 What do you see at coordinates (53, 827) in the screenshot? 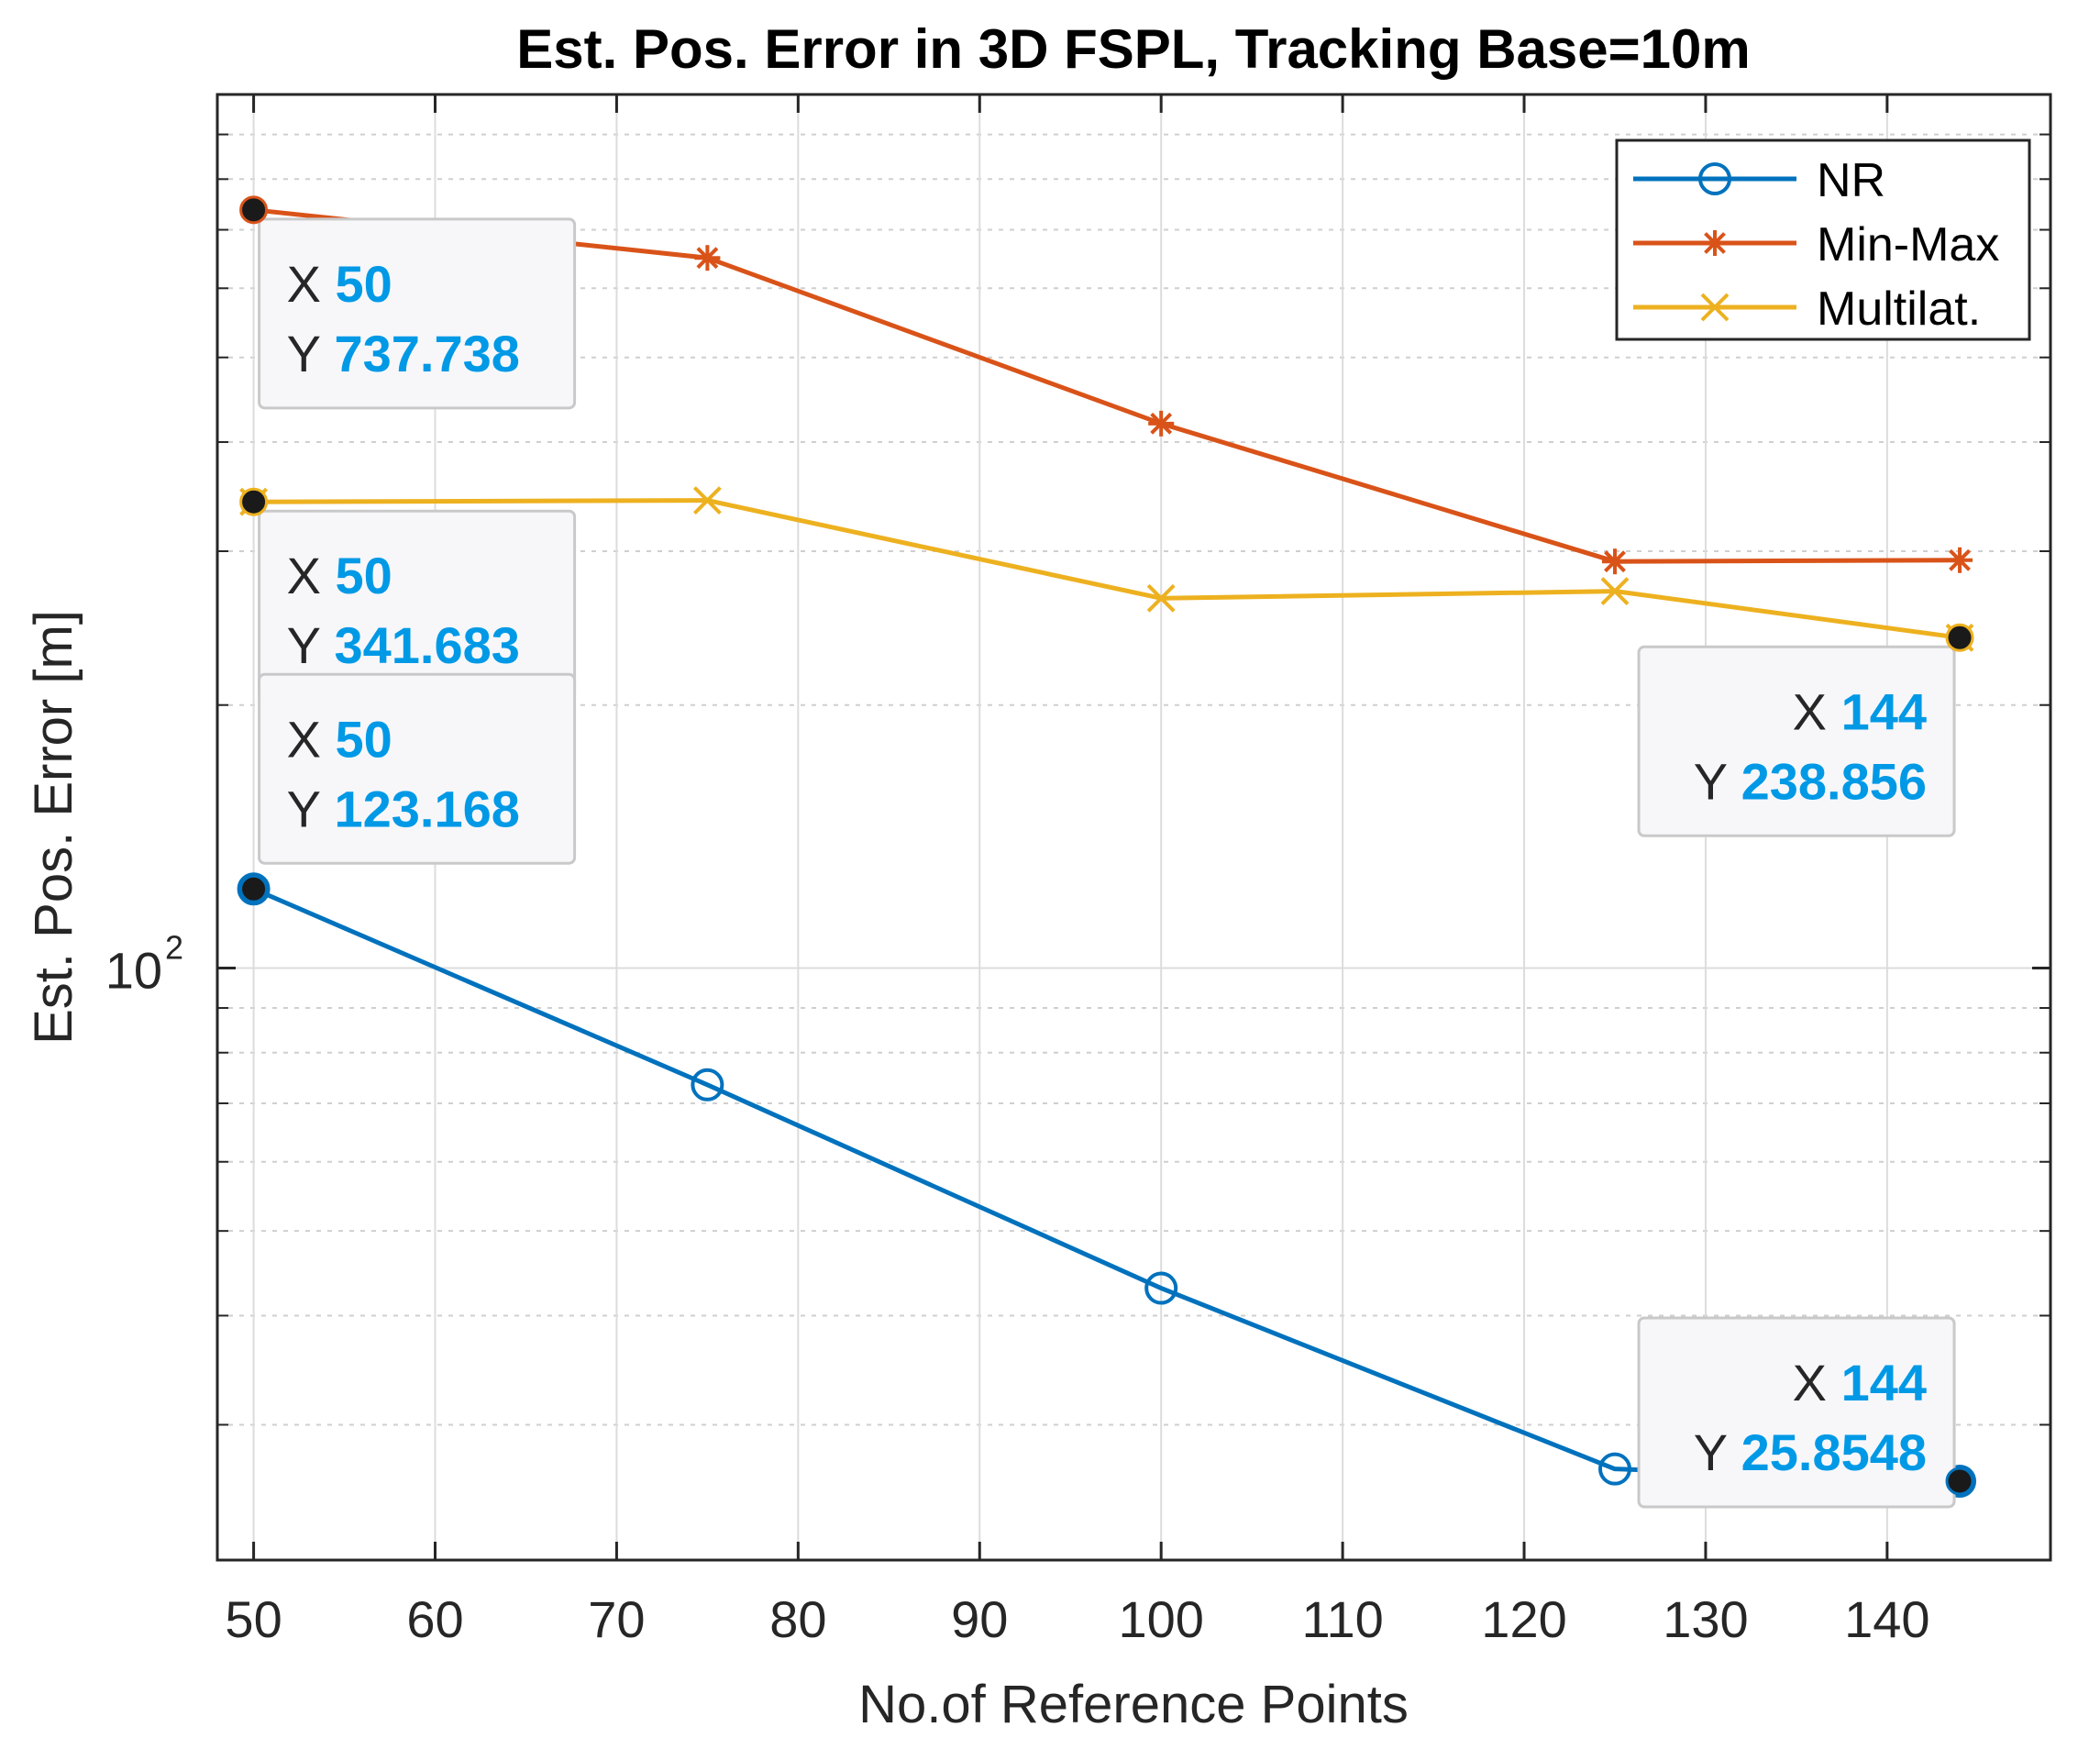
I see `y-axis-label: Est. Pos. Error [m]` at bounding box center [53, 827].